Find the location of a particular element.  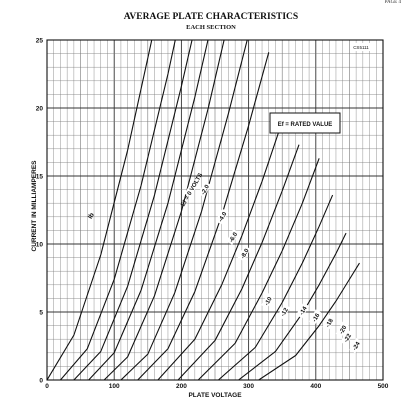

x-tick-label: 100 is located at coordinates (114, 386).